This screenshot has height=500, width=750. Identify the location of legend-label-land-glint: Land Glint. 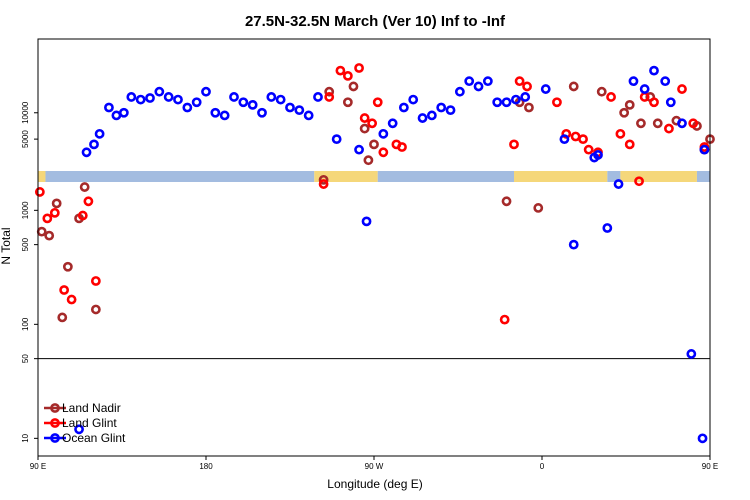
(89, 423).